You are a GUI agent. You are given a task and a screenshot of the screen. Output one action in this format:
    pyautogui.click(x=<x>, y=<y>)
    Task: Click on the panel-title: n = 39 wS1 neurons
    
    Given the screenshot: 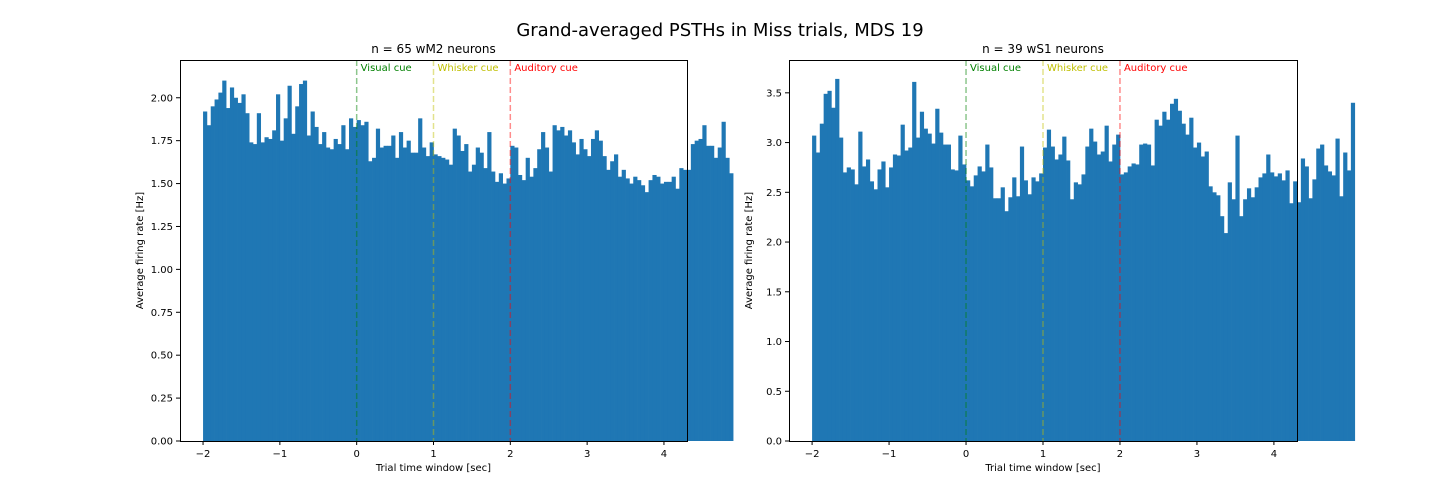 What is the action you would take?
    pyautogui.click(x=1043, y=49)
    